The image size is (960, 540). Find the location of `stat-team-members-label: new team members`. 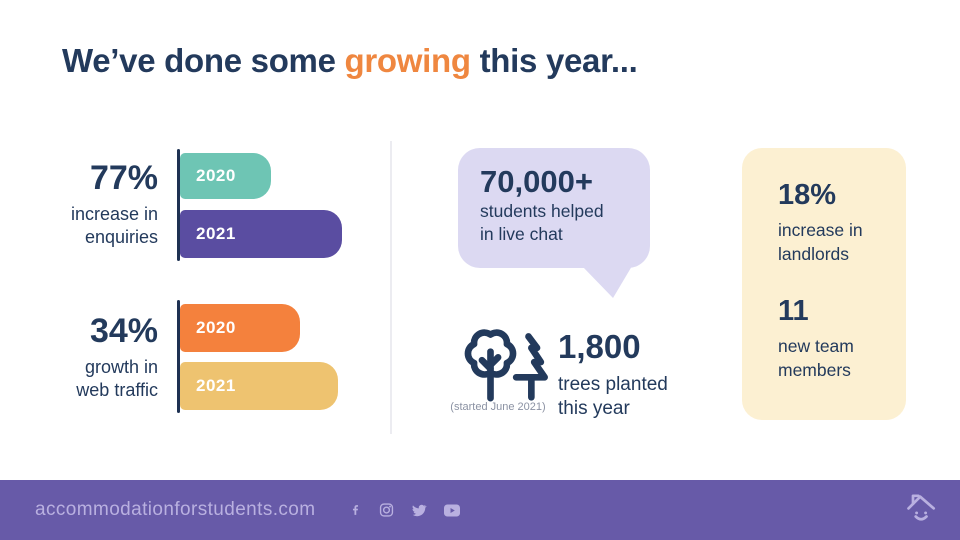

stat-team-members-label: new team members is located at coordinates (834, 358).